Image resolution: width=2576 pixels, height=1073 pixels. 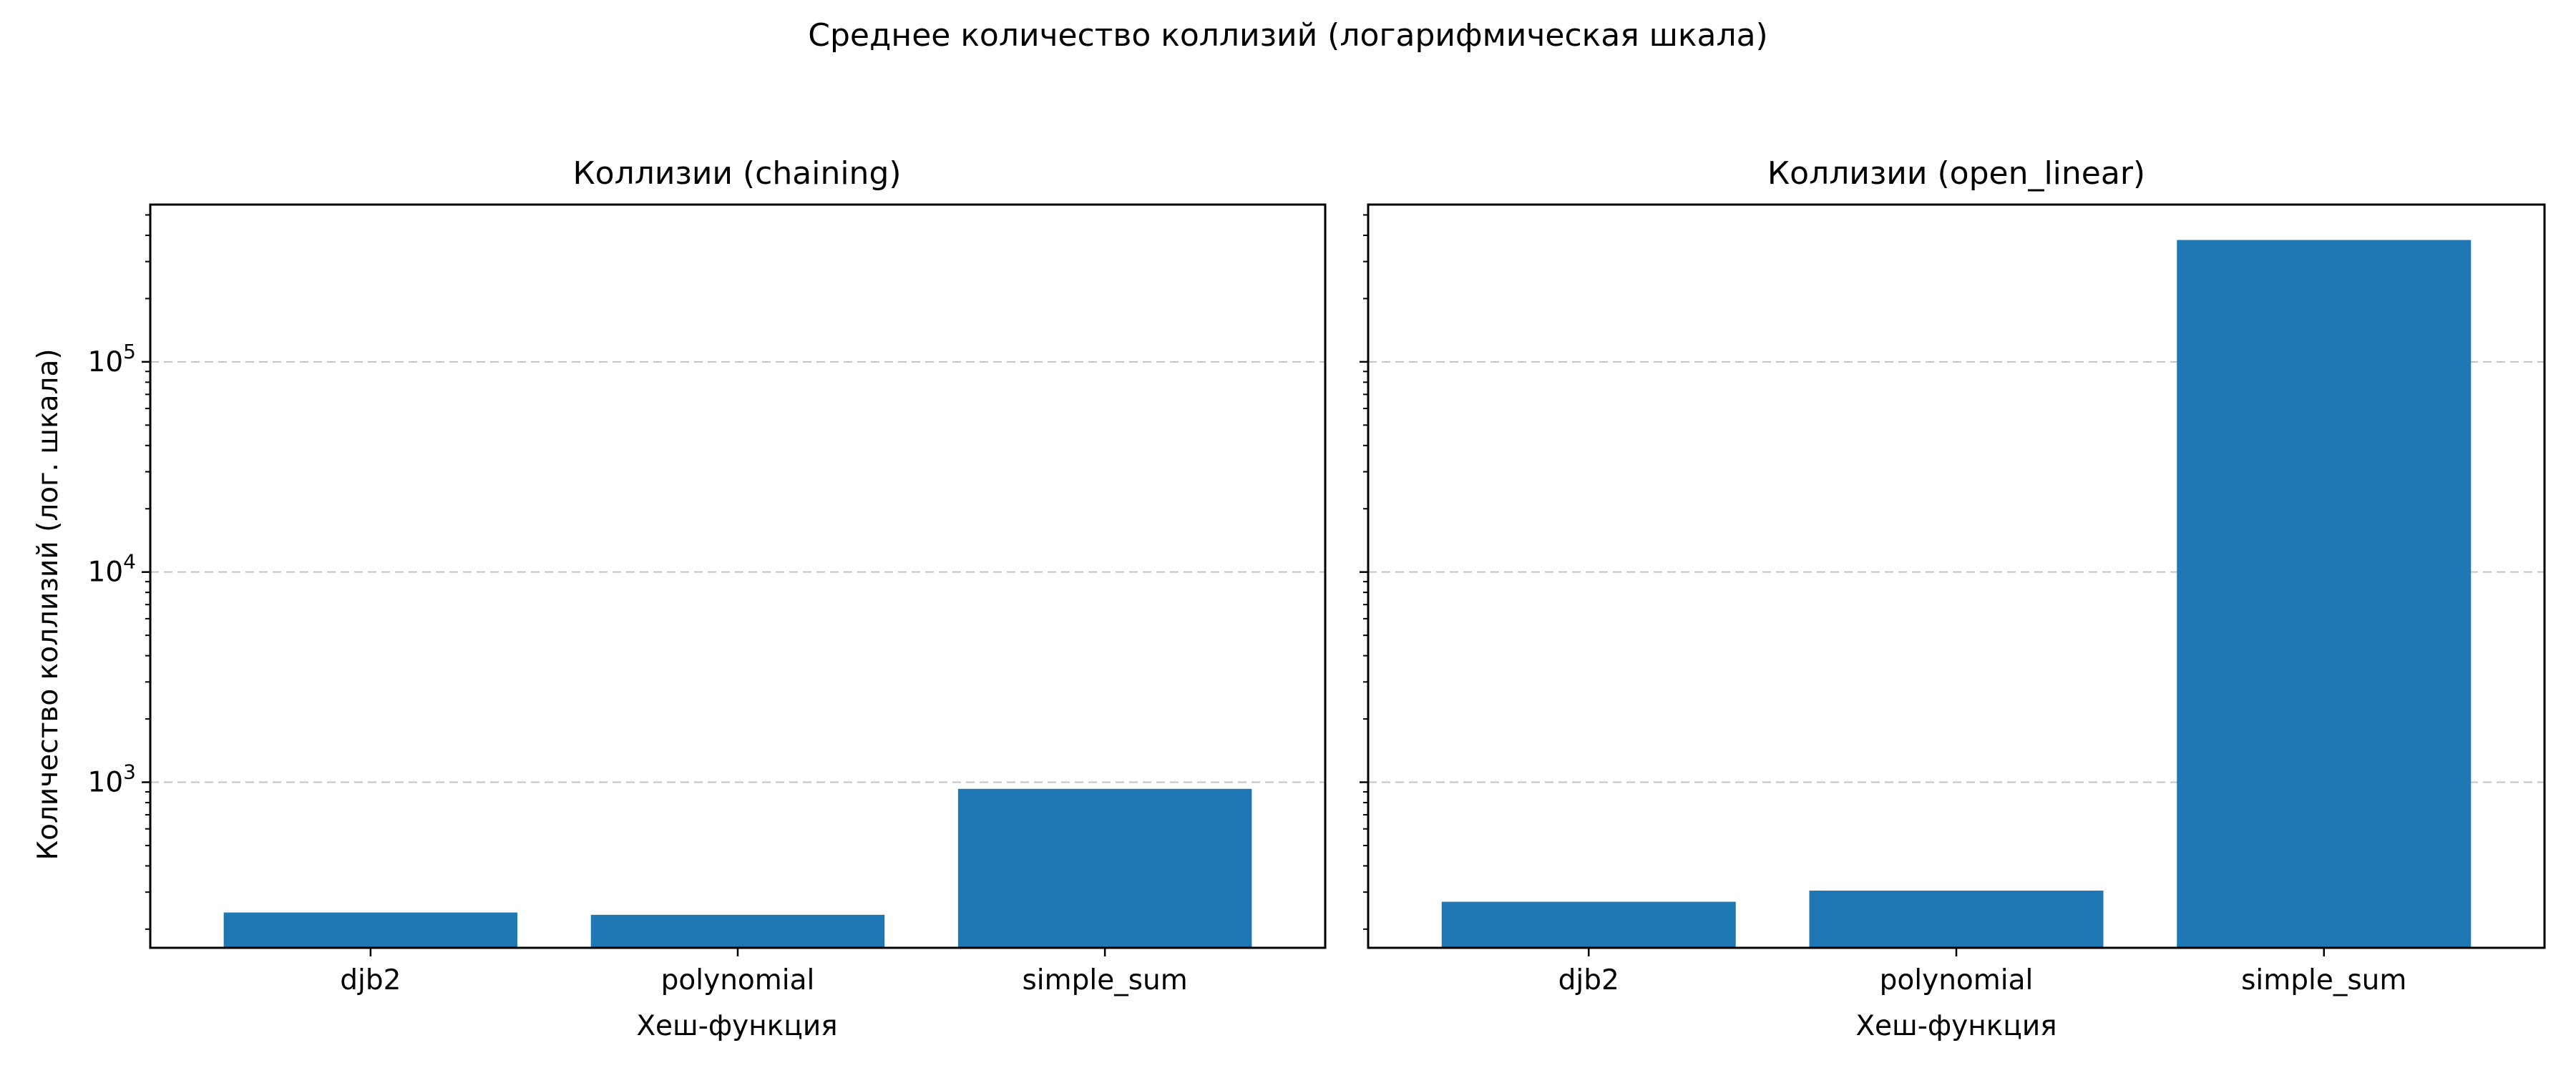 I want to click on y-tick-label: 10⁵, so click(x=112, y=359).